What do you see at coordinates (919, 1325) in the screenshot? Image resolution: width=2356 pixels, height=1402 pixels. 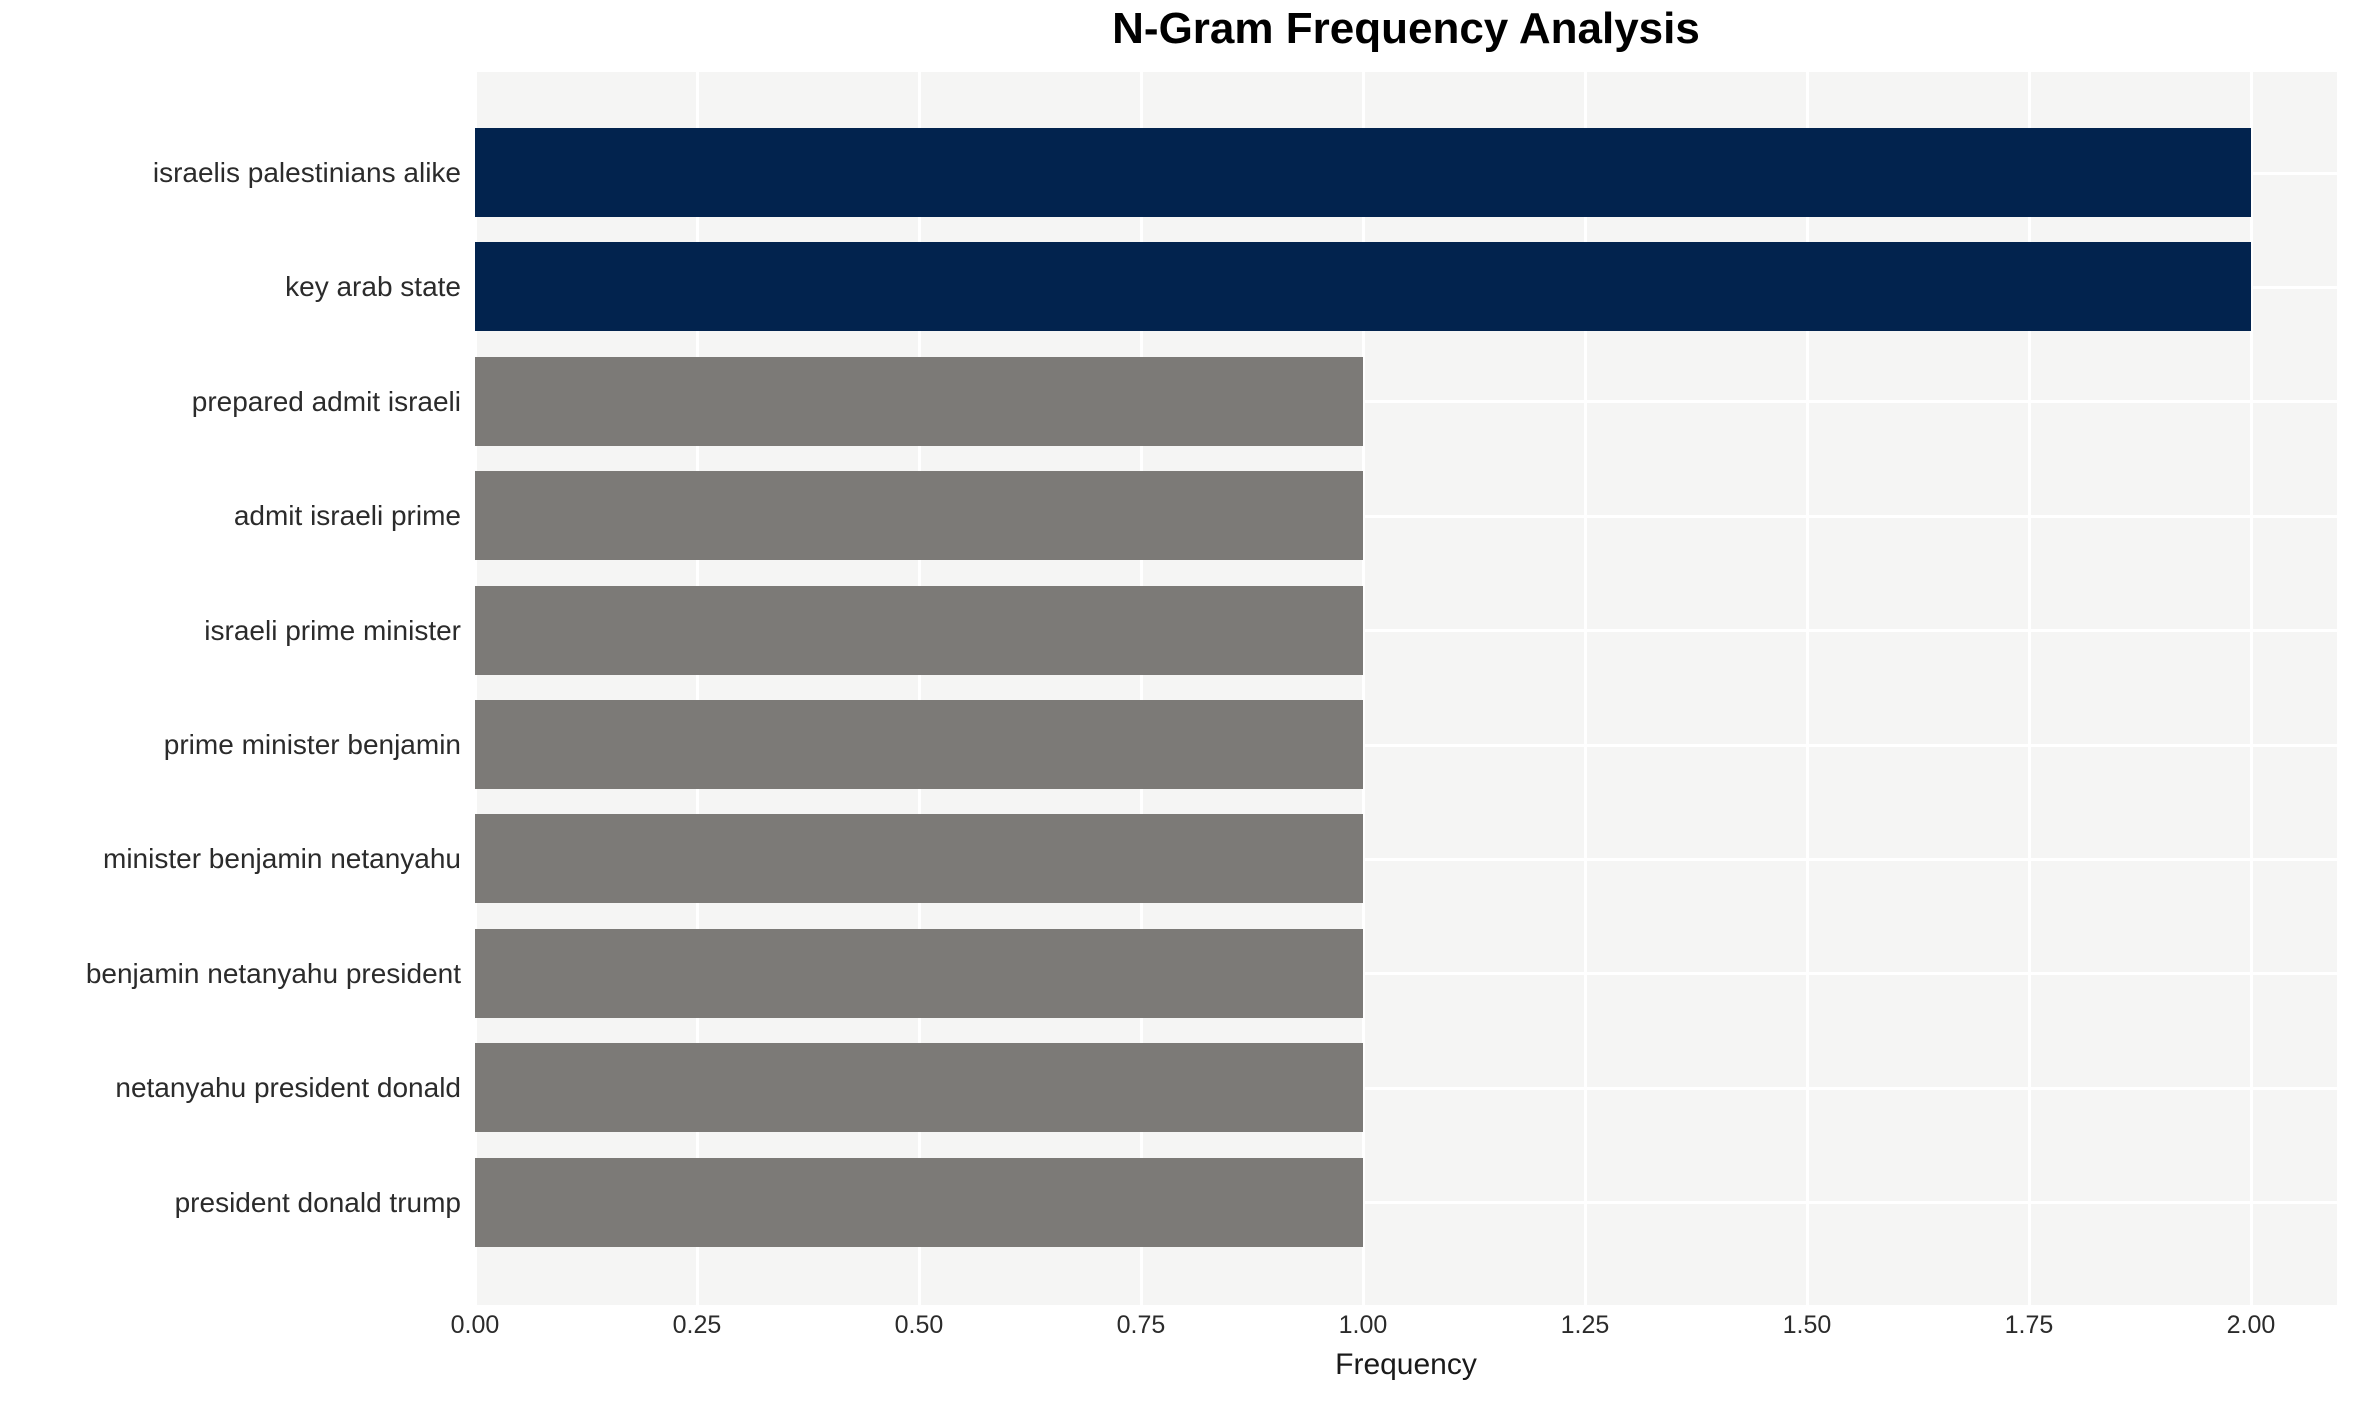 I see `x-tick-label: 0.50` at bounding box center [919, 1325].